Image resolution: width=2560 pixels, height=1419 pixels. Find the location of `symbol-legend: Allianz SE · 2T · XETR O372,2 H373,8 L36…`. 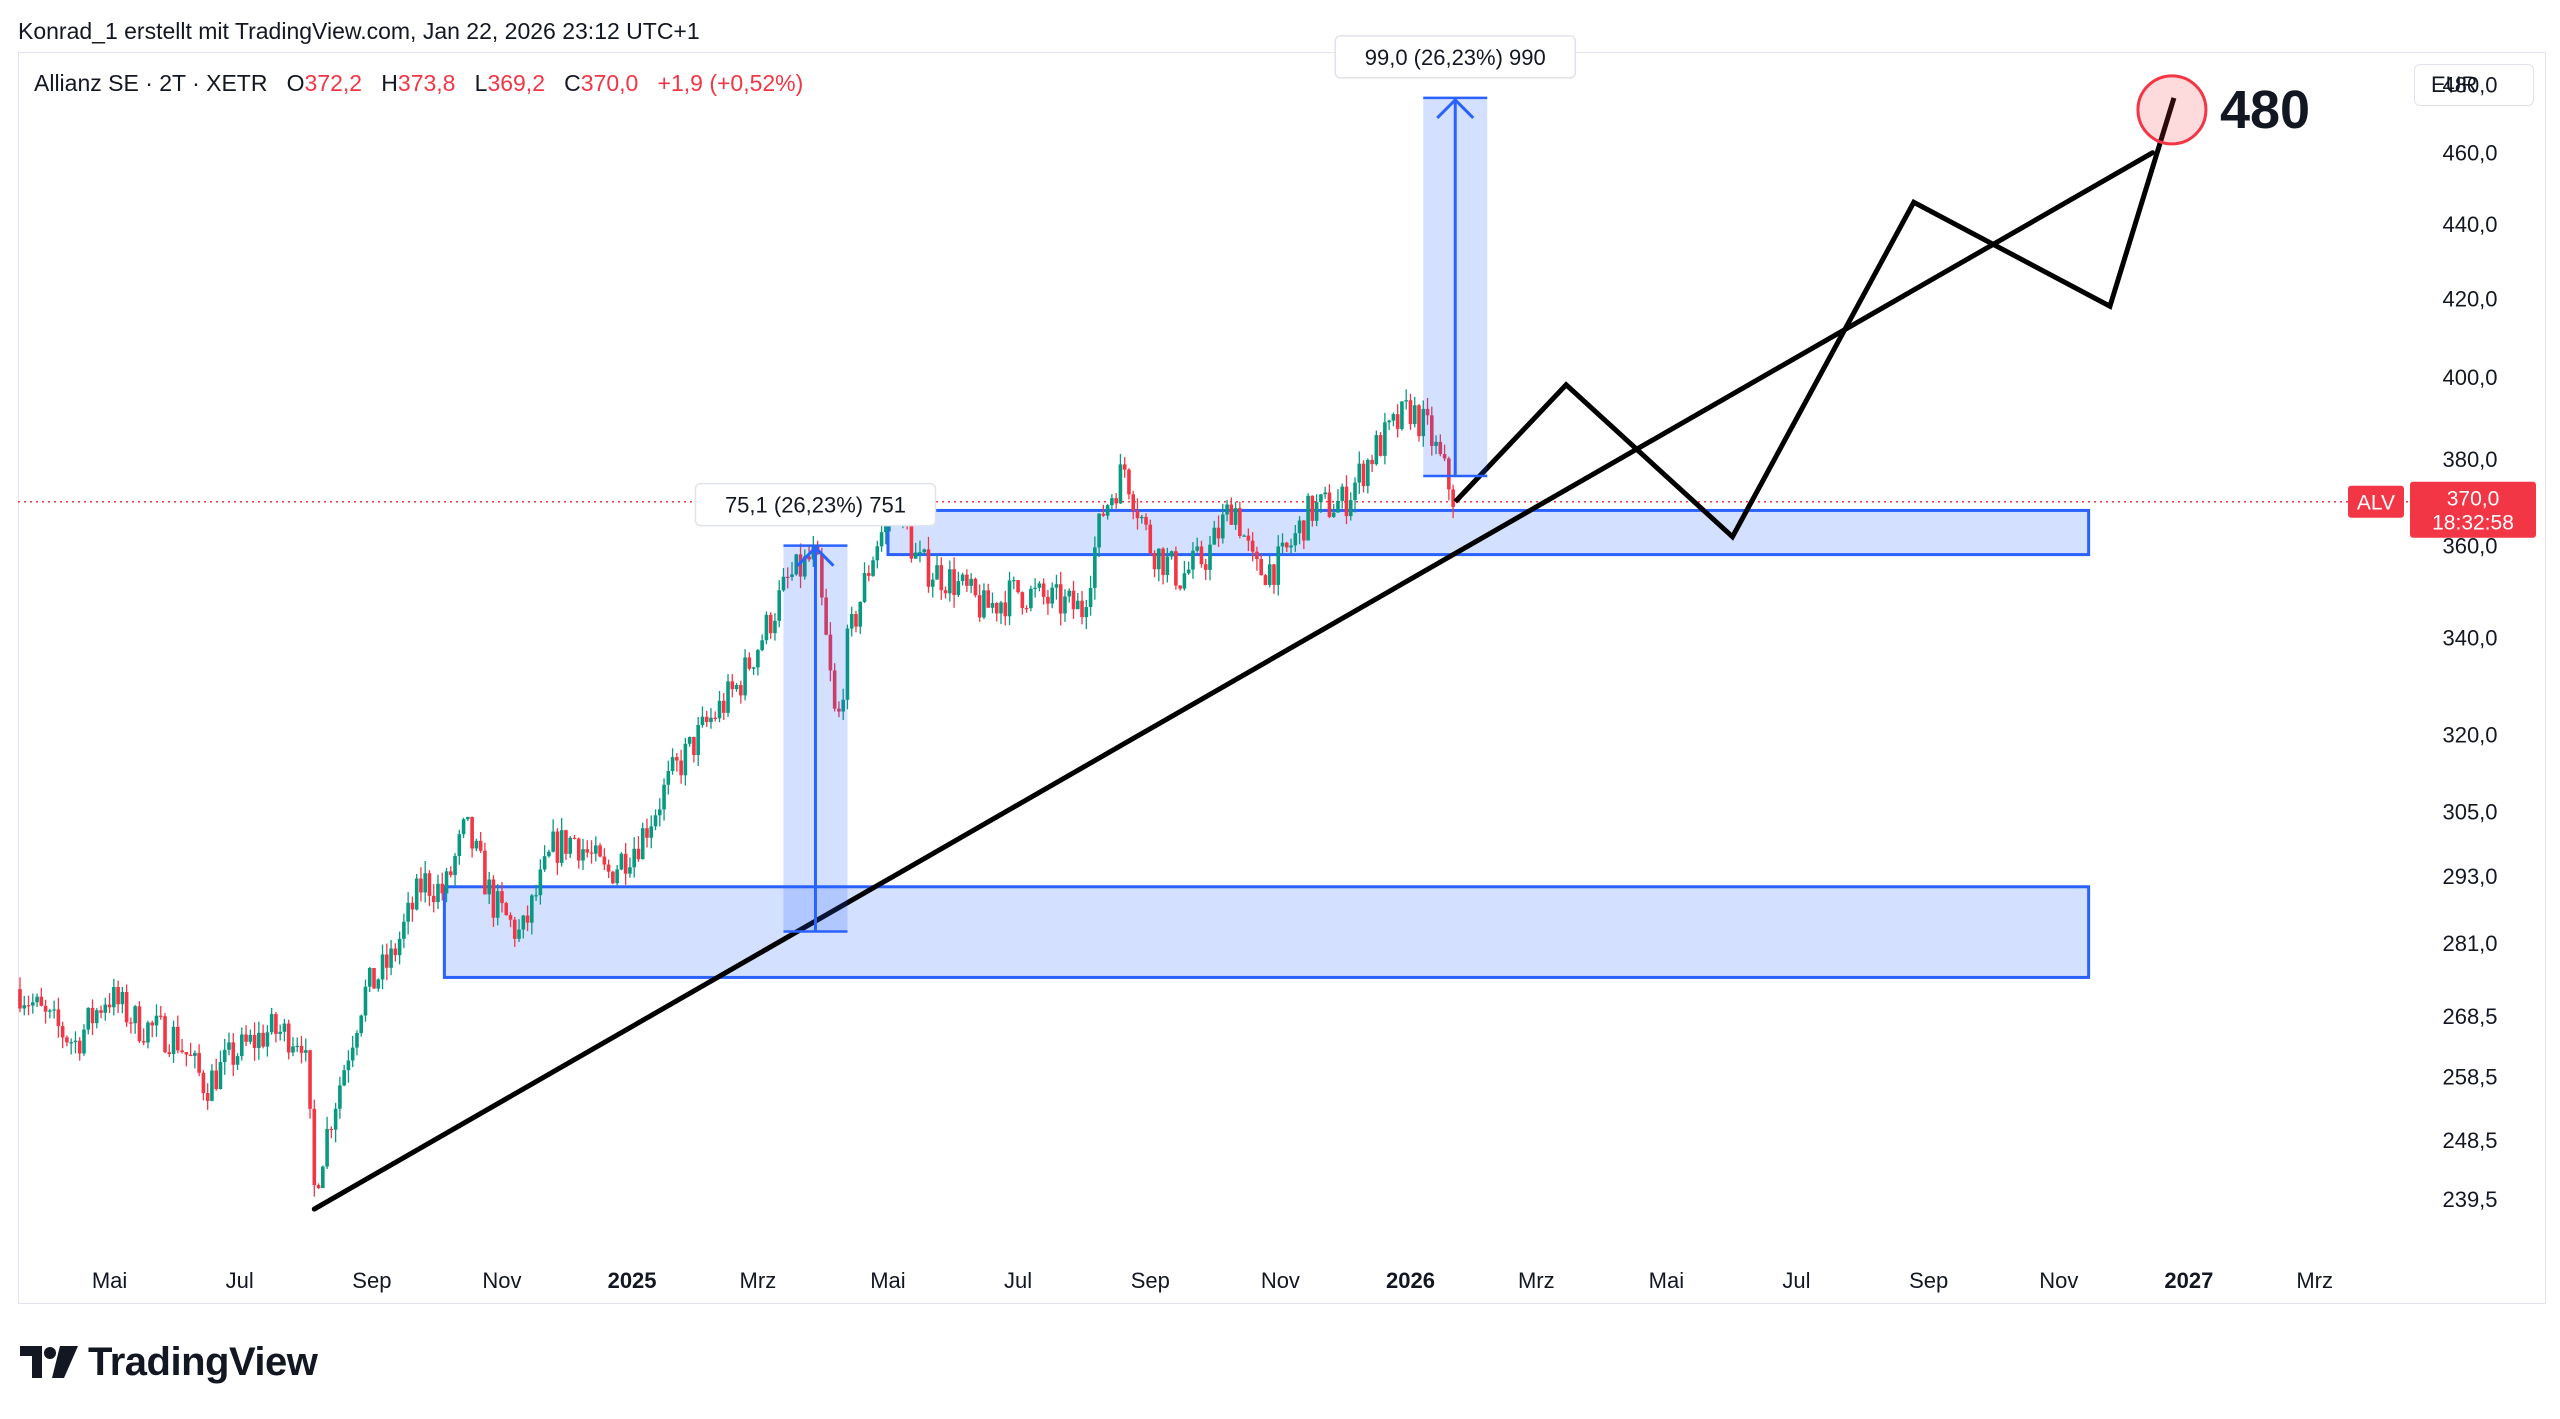

symbol-legend: Allianz SE · 2T · XETR O372,2 H373,8 L36… is located at coordinates (418, 83).